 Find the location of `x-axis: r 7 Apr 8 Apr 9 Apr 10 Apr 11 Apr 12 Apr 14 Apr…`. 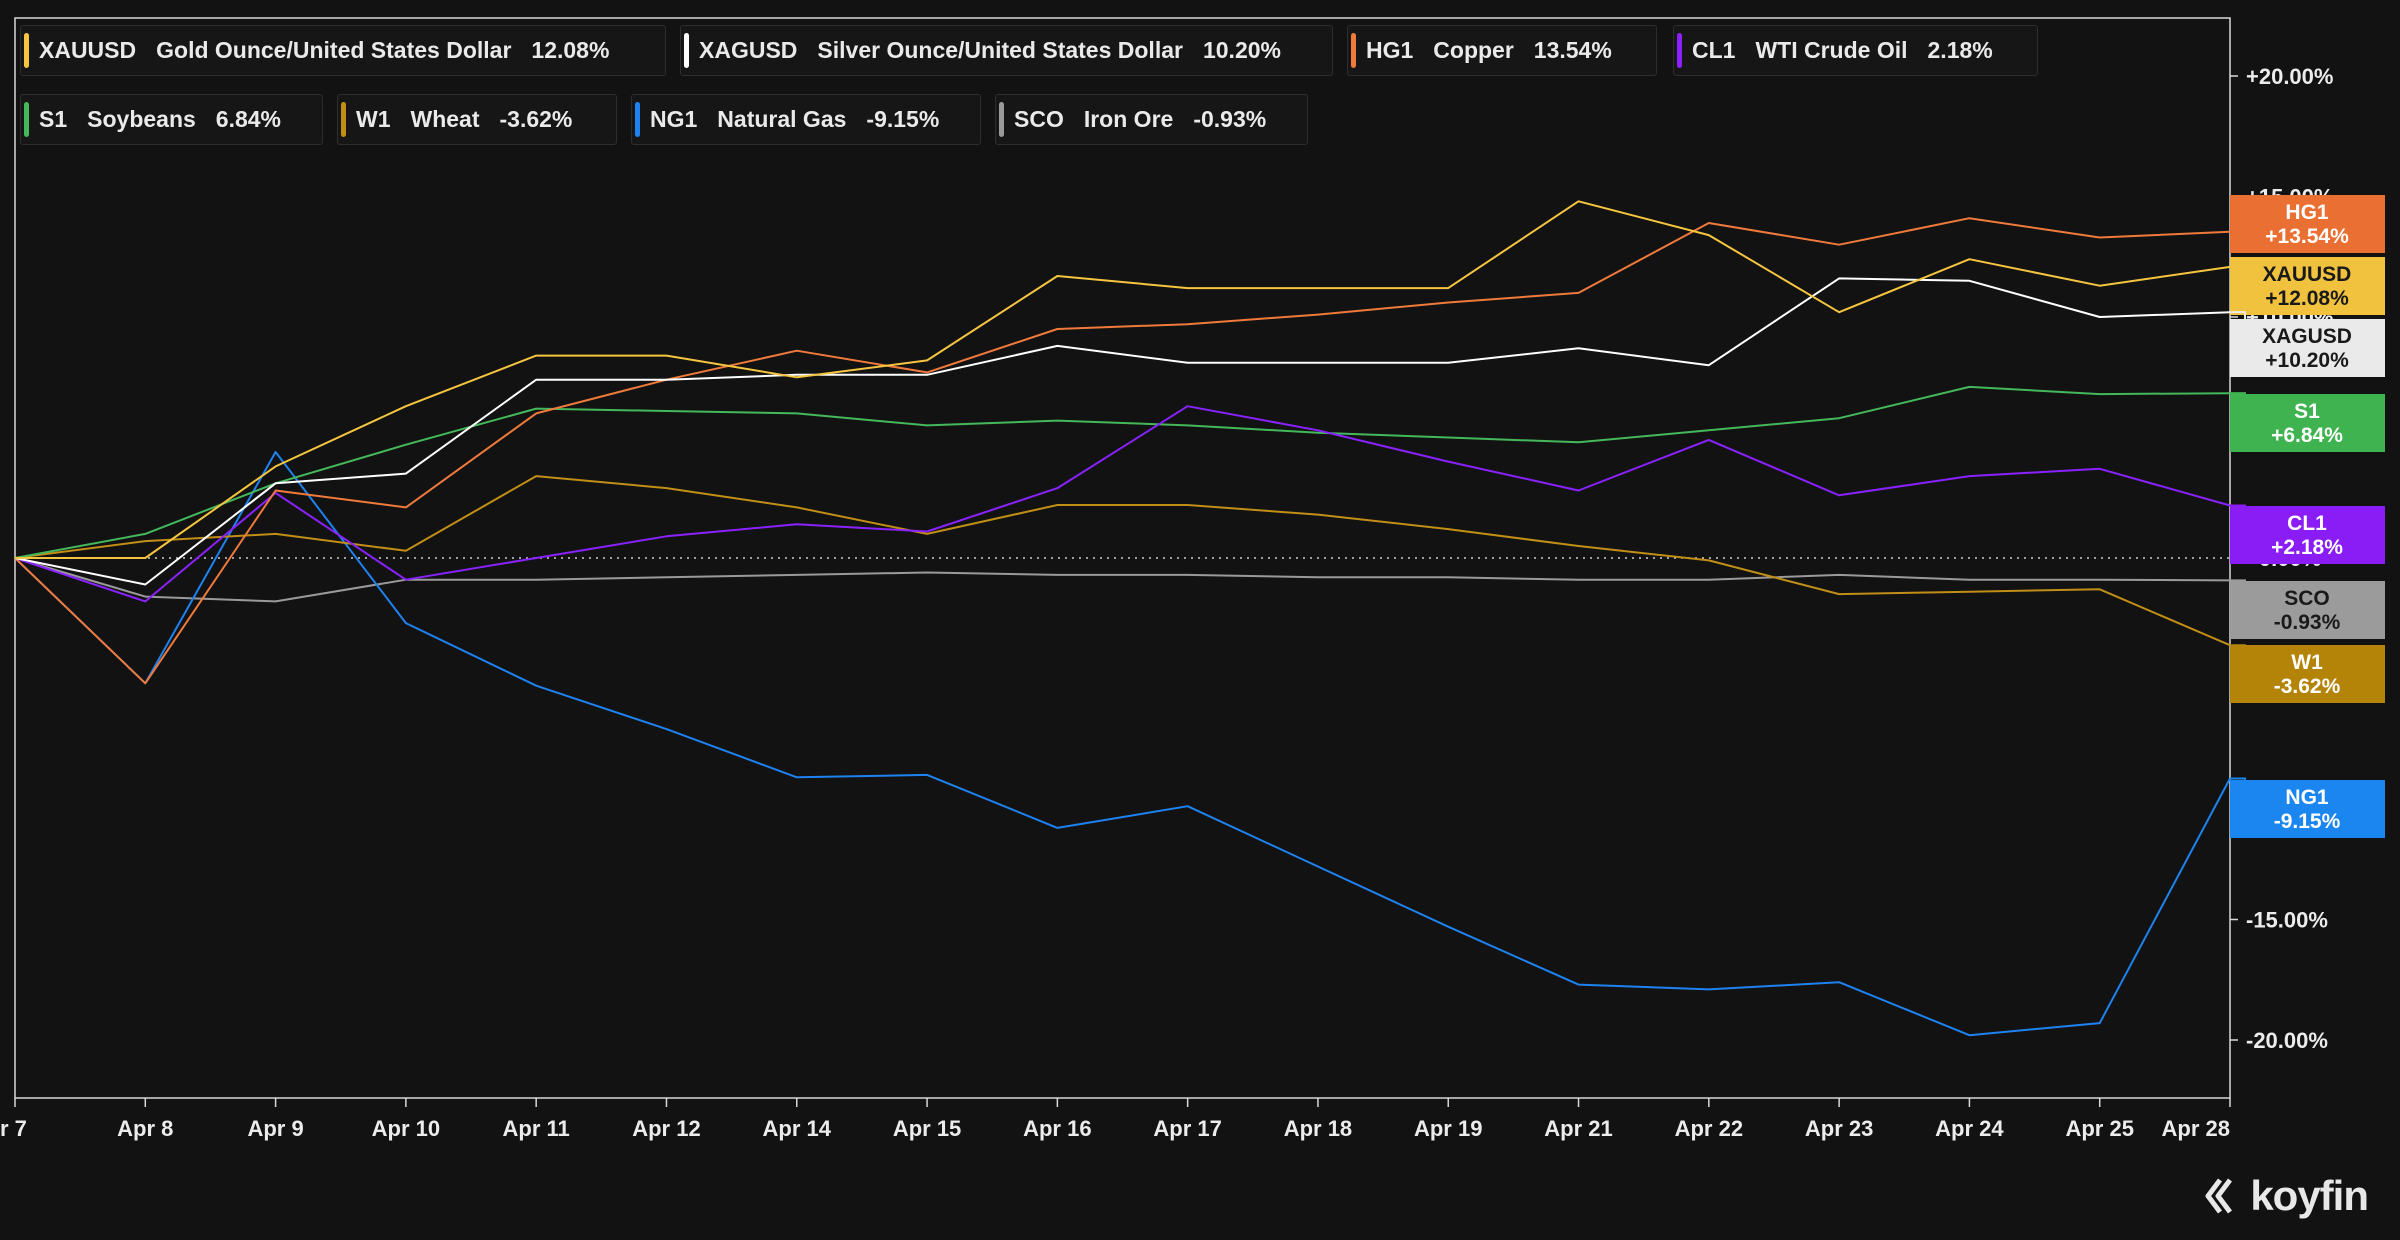

x-axis: r 7 Apr 8 Apr 9 Apr 10 Apr 11 Apr 12 Apr 14 Apr… is located at coordinates (1115, 1119).